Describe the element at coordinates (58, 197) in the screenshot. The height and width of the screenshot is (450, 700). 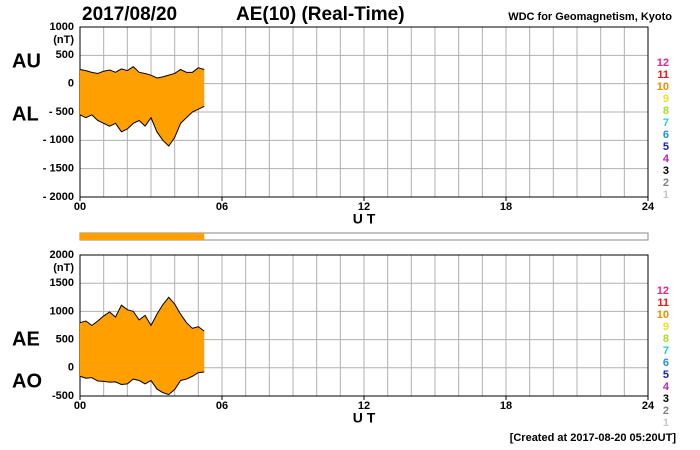
I see `y-tick-label: - 2000` at that location.